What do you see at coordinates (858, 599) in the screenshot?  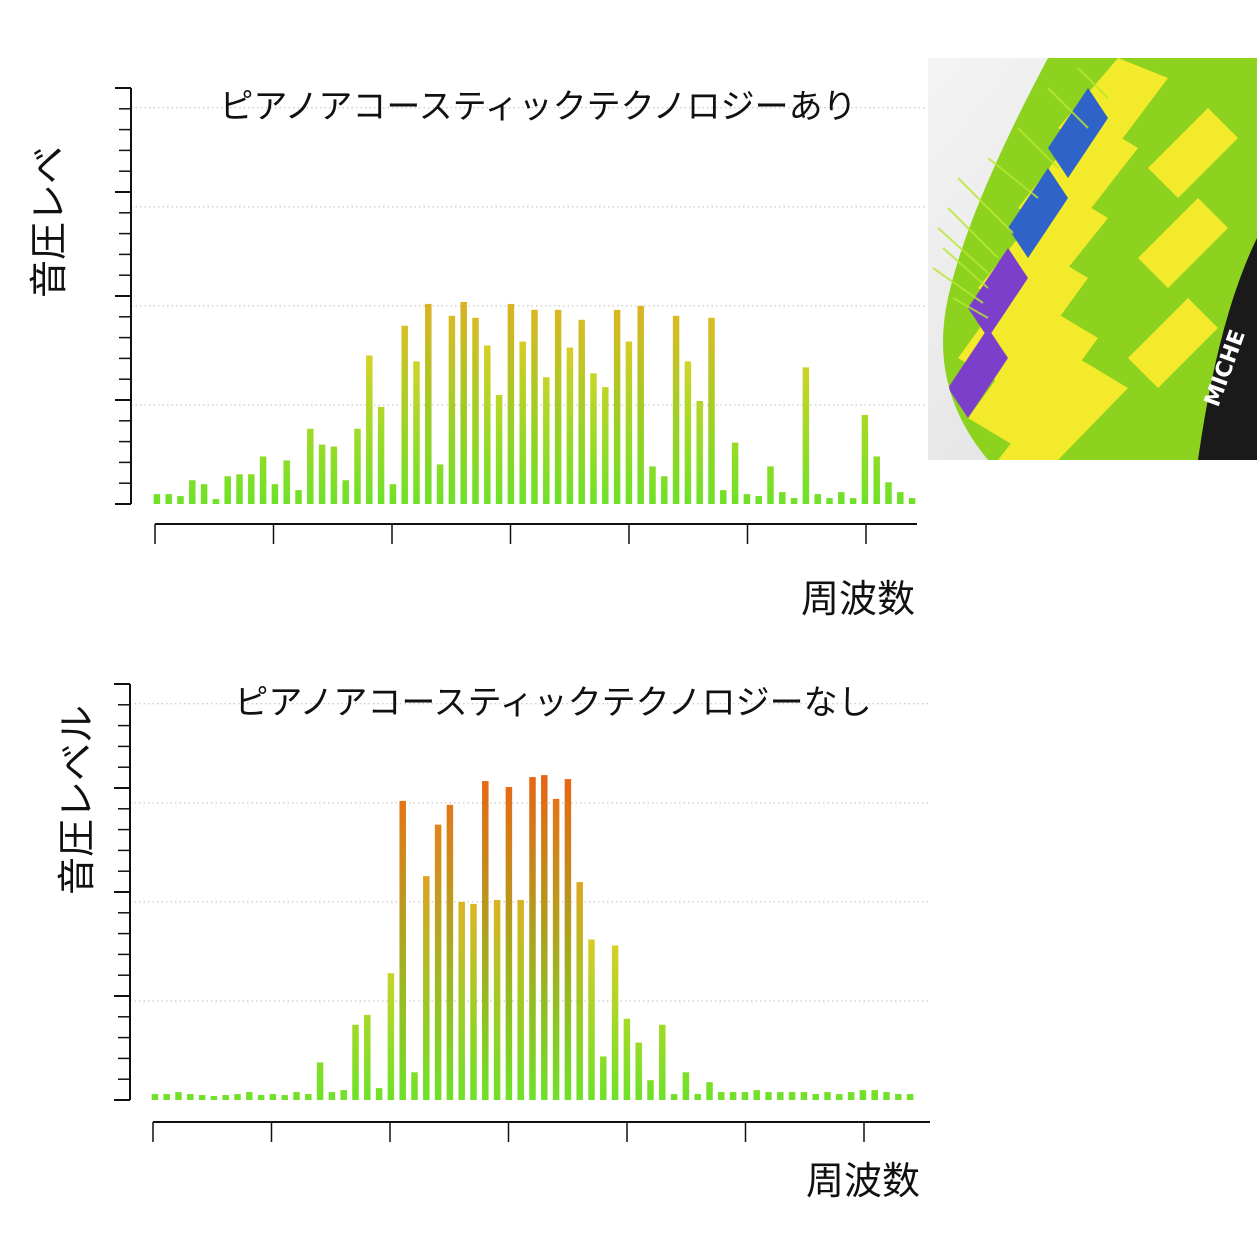 I see `x-axis-label: 周波数` at bounding box center [858, 599].